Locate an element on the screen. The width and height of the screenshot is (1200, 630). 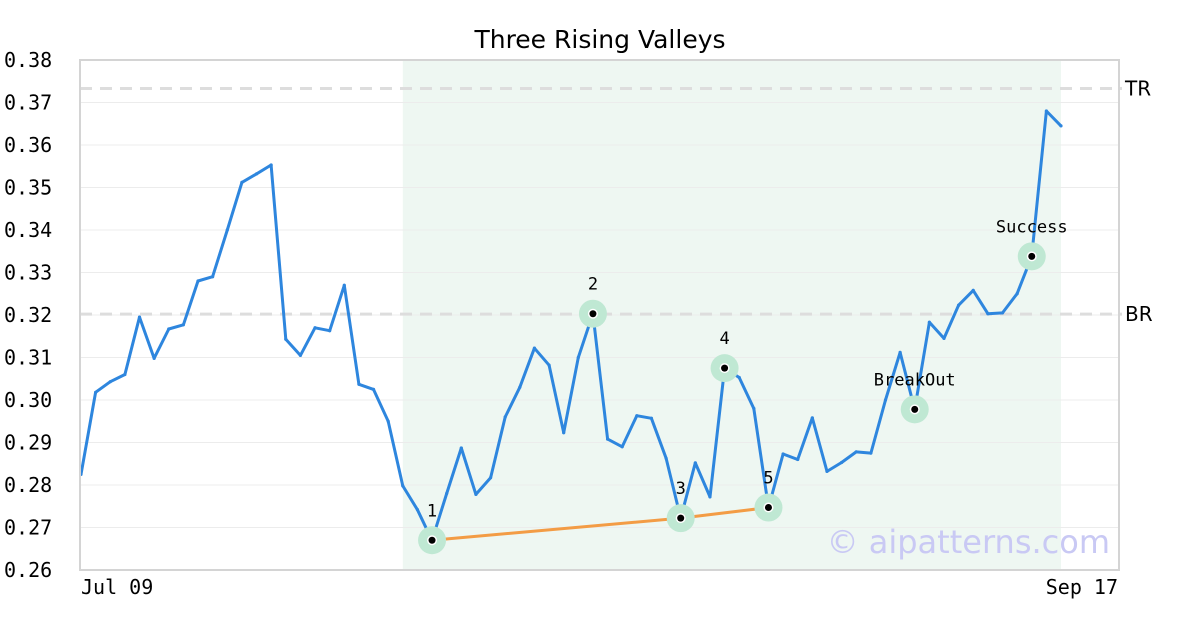
annotation-label: BreakOut is located at coordinates (915, 380).